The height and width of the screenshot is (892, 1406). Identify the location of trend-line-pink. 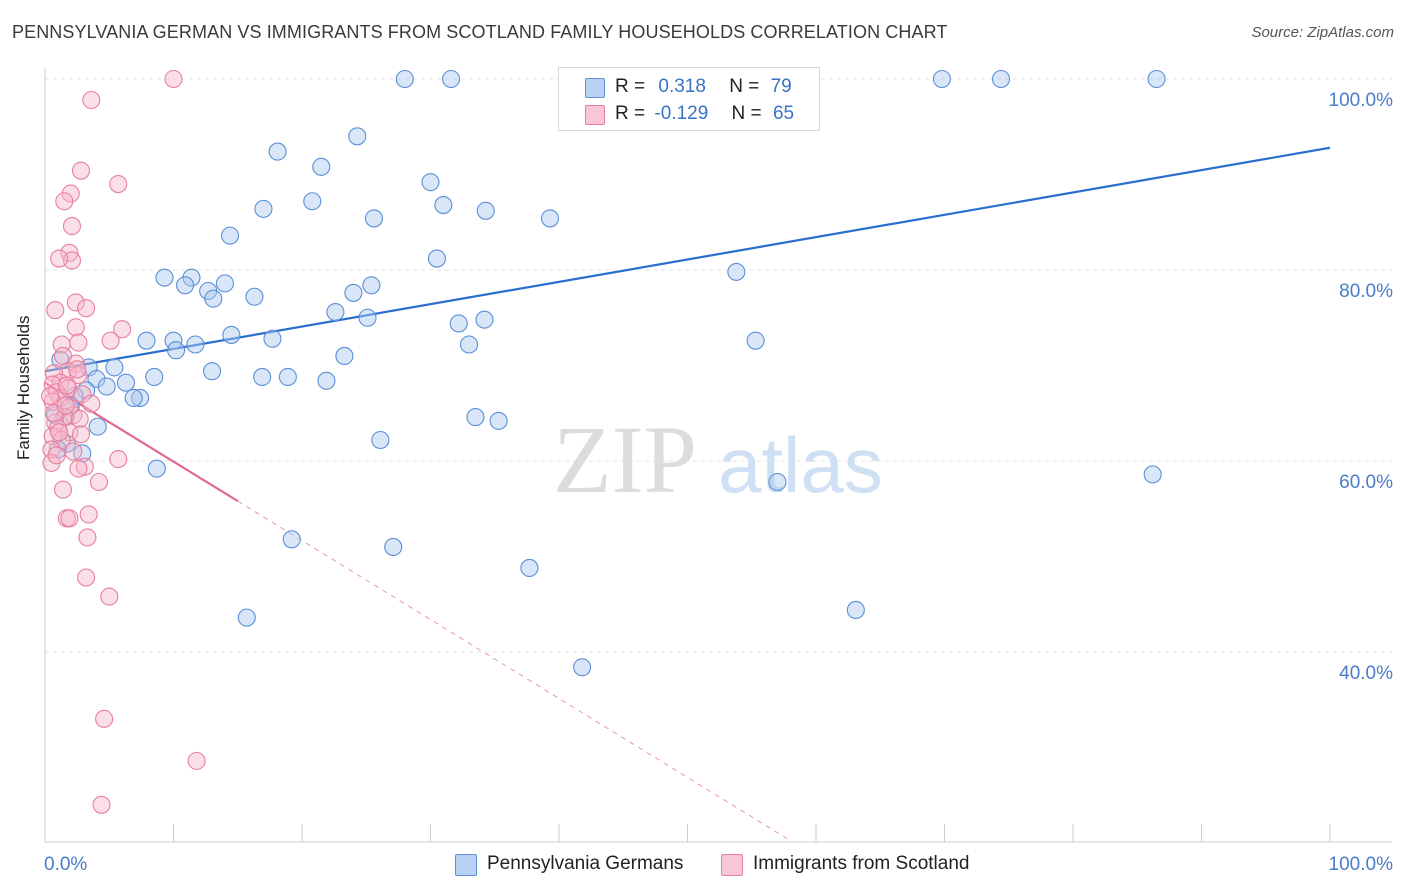
(141, 442).